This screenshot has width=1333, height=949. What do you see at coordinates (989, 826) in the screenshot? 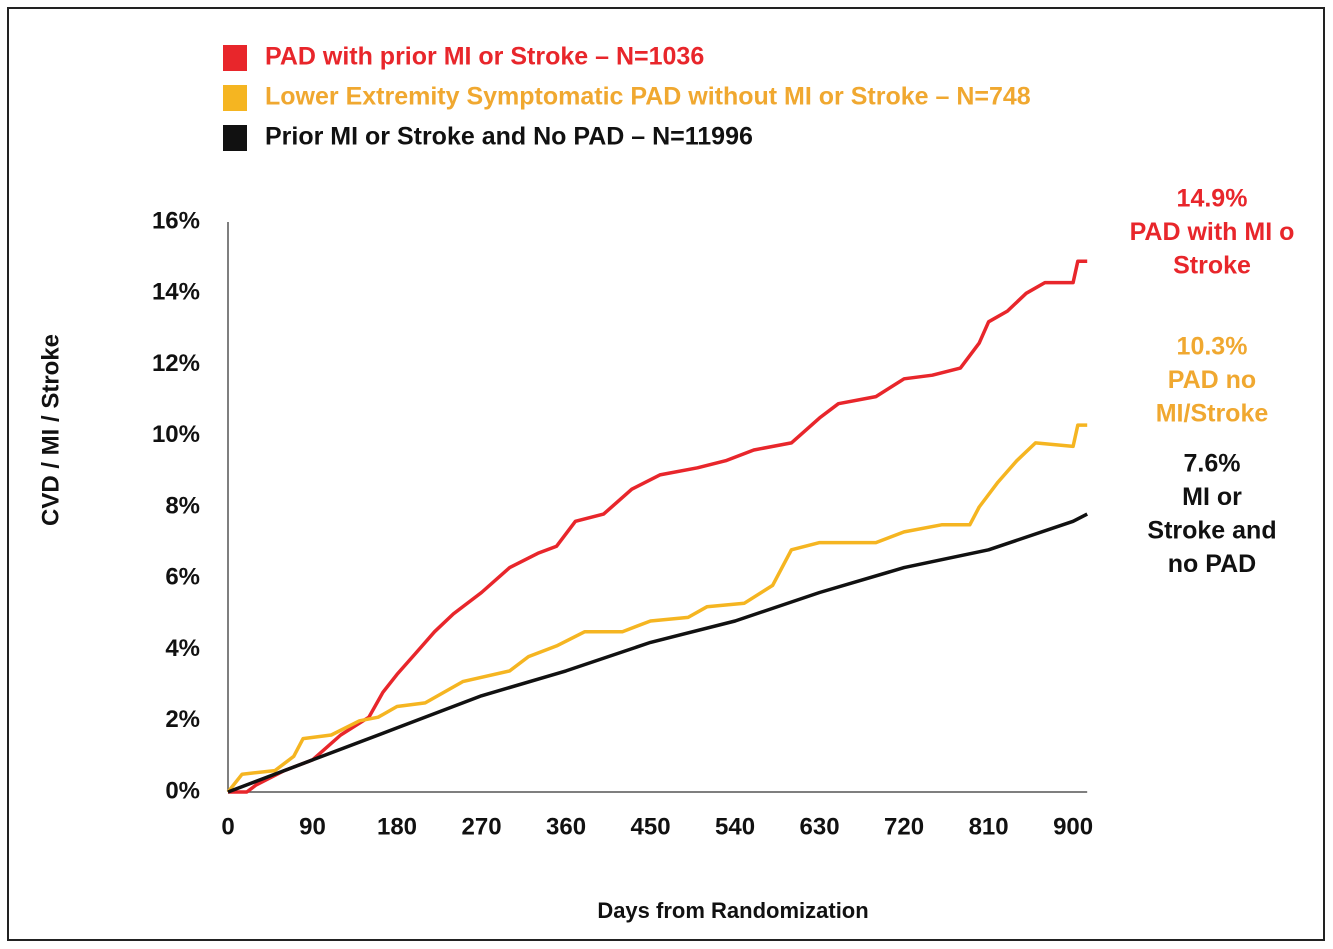
I see `x-tick-label: 810` at bounding box center [989, 826].